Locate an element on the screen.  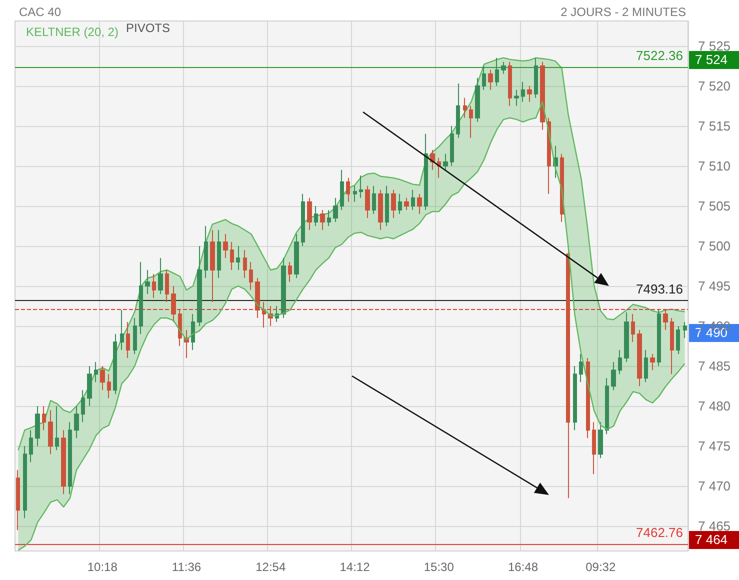
ref-line-label: 7462.76 is located at coordinates (659, 532).